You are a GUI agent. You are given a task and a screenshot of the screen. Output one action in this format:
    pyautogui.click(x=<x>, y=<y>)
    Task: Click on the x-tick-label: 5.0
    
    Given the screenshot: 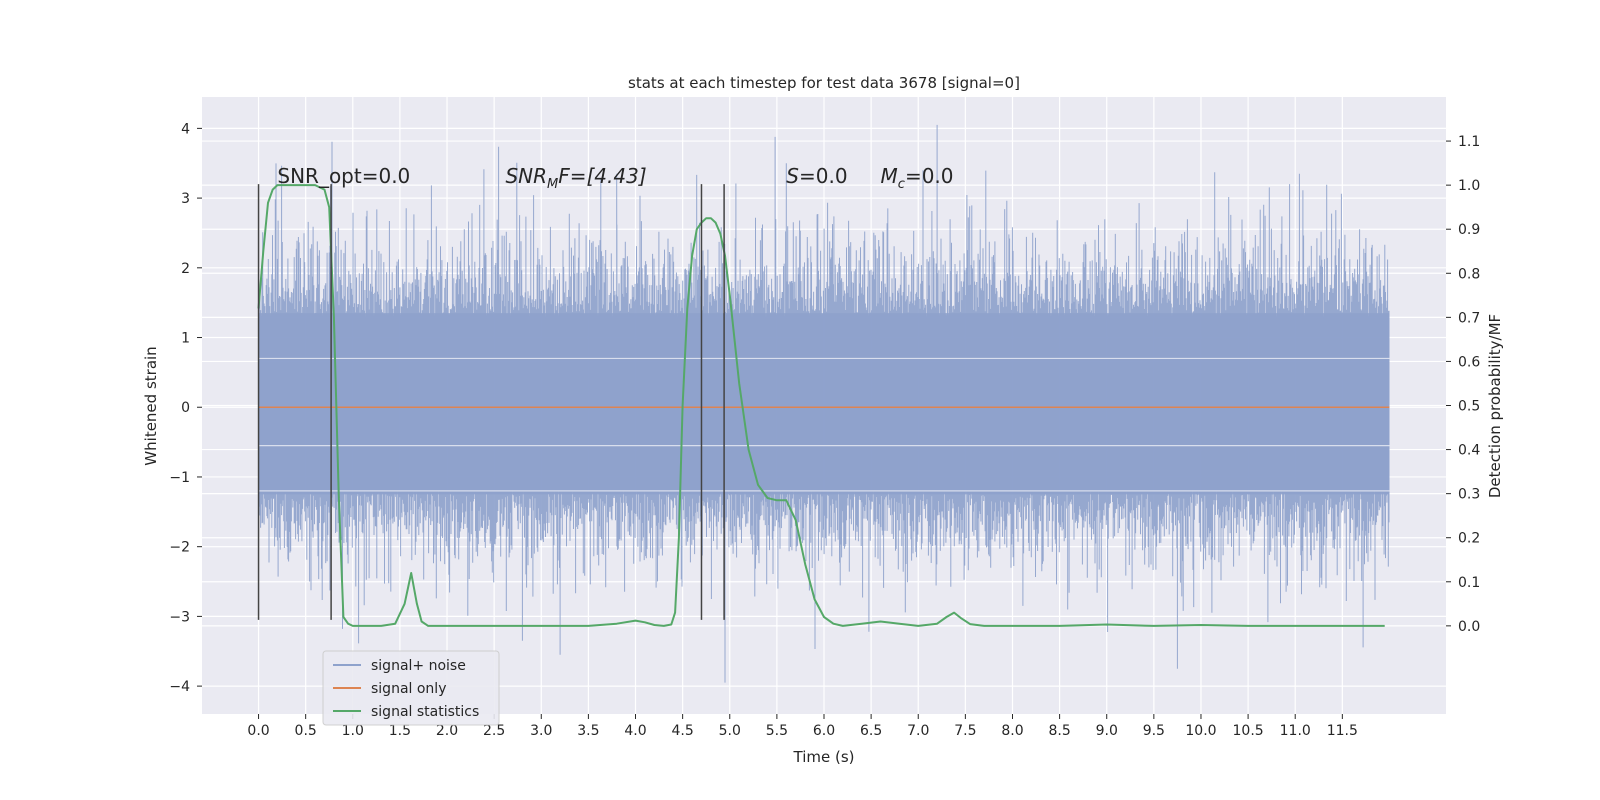 What is the action you would take?
    pyautogui.click(x=730, y=731)
    